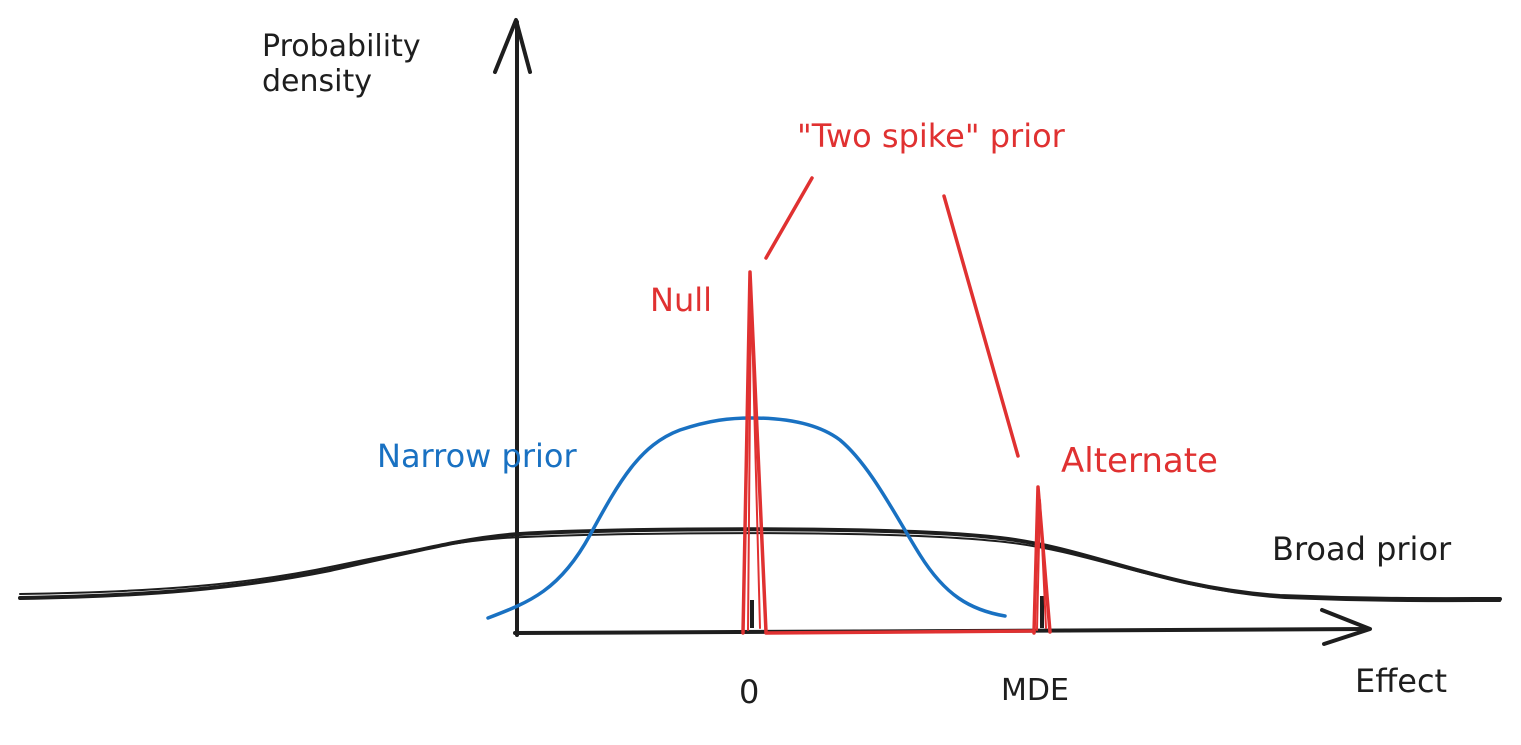 This screenshot has width=1521, height=745. What do you see at coordinates (754, 457) in the screenshot?
I see `null-spike-sketch` at bounding box center [754, 457].